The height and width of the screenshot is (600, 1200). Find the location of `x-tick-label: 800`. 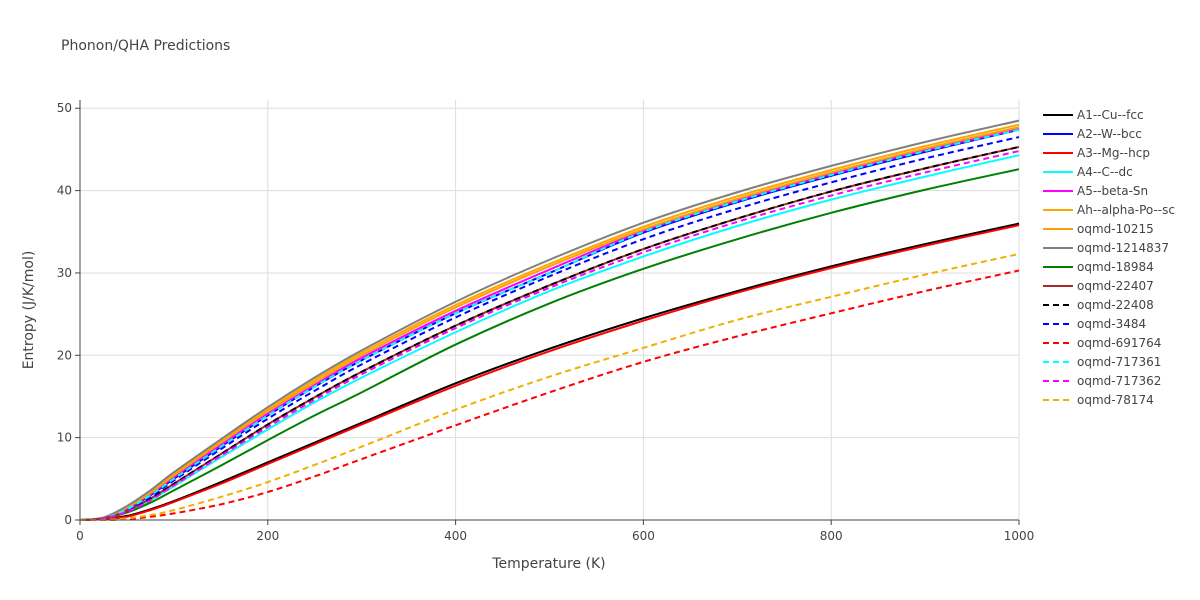

x-tick-label: 800 is located at coordinates (831, 536).